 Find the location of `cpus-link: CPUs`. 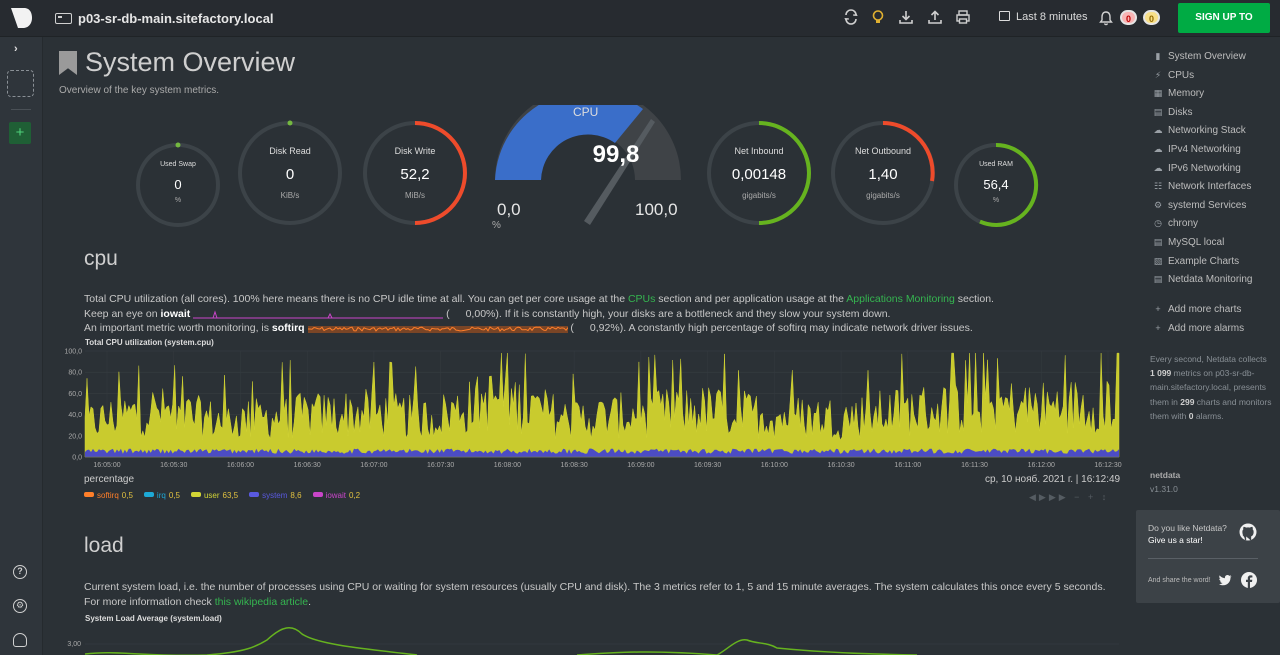

cpus-link: CPUs is located at coordinates (641, 299).